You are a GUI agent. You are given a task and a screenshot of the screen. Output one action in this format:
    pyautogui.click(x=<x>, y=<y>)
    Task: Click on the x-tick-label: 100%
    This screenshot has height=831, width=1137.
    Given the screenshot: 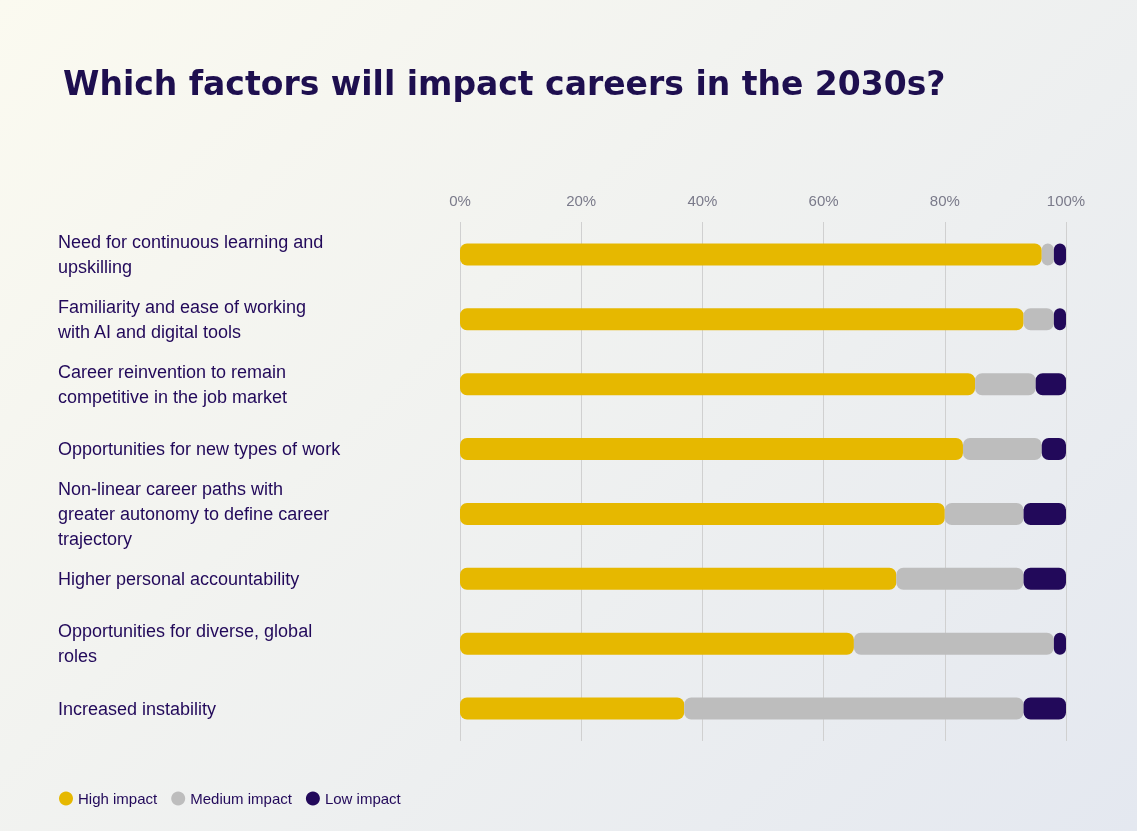 What is the action you would take?
    pyautogui.click(x=1066, y=200)
    